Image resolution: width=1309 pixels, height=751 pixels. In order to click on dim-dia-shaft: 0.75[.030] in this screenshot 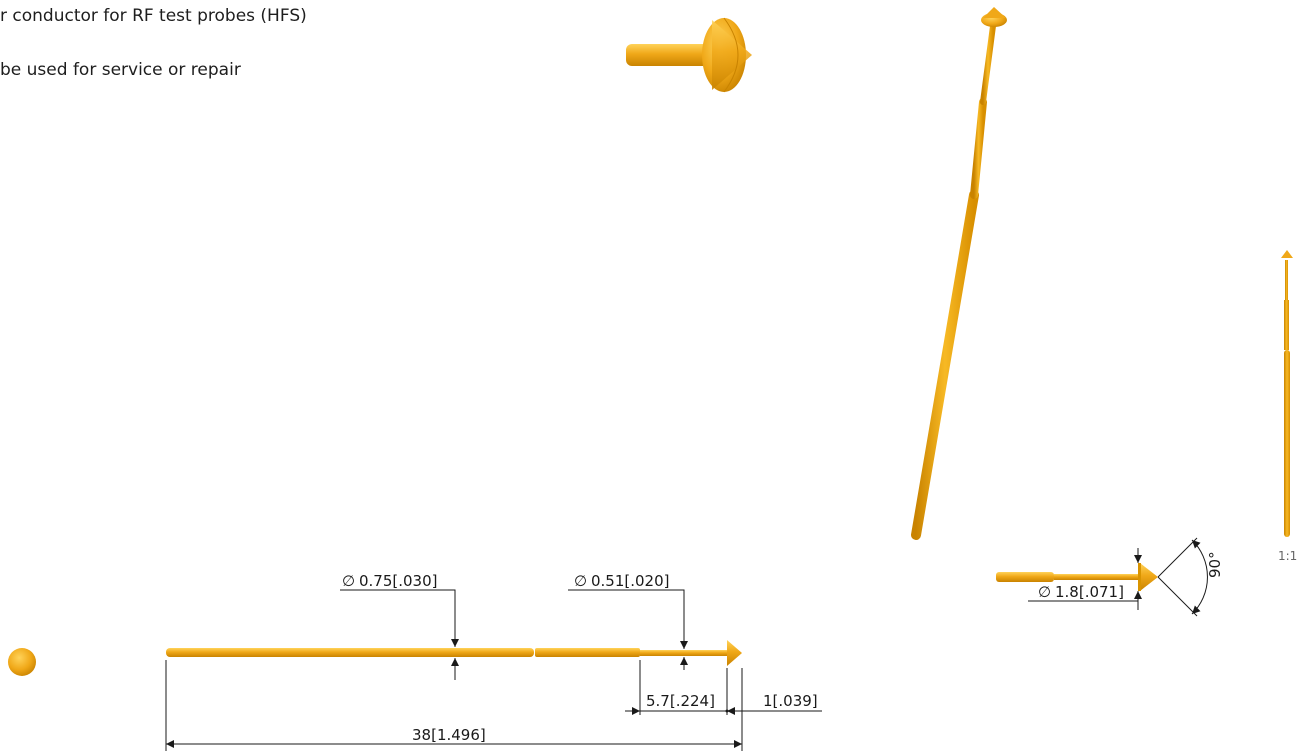, I will do `click(398, 581)`.